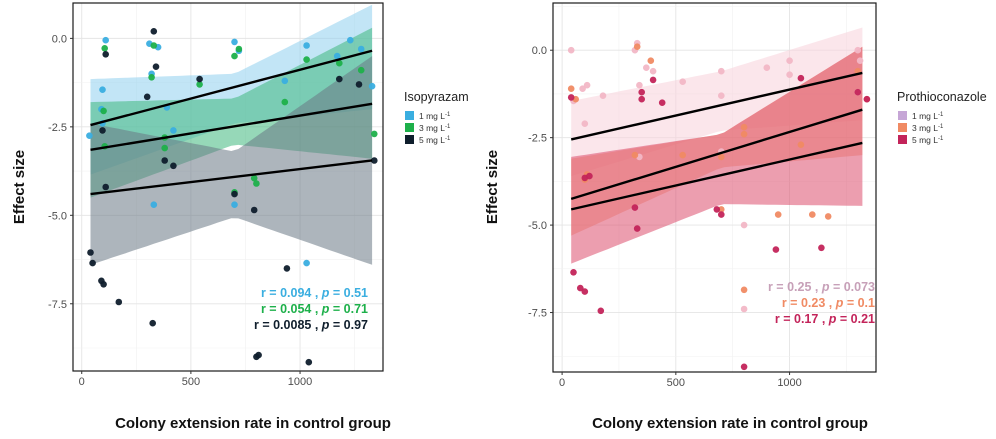  Describe the element at coordinates (314, 309) in the screenshot. I see `stat-annotation: r = 0.054 , p = 0.71` at that location.